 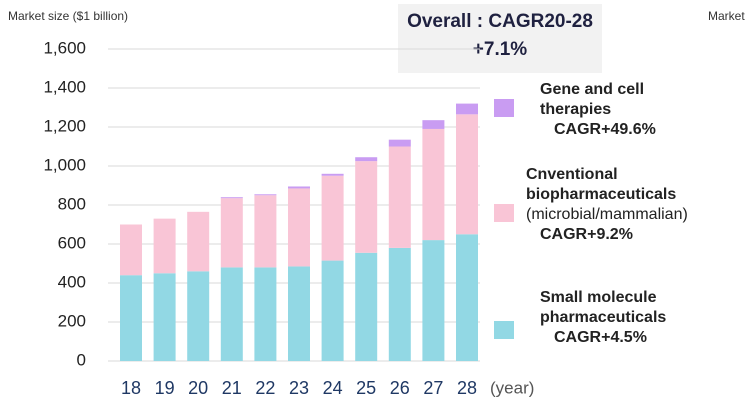 I want to click on y-tick-label: 800, so click(x=72, y=203).